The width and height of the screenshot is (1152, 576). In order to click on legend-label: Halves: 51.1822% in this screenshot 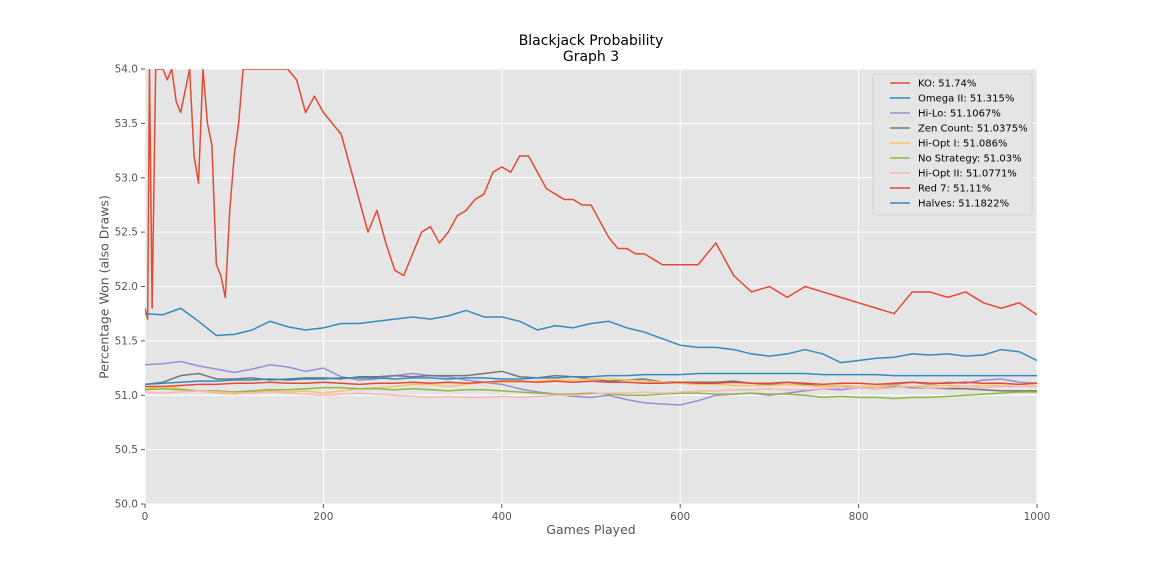, I will do `click(963, 204)`.